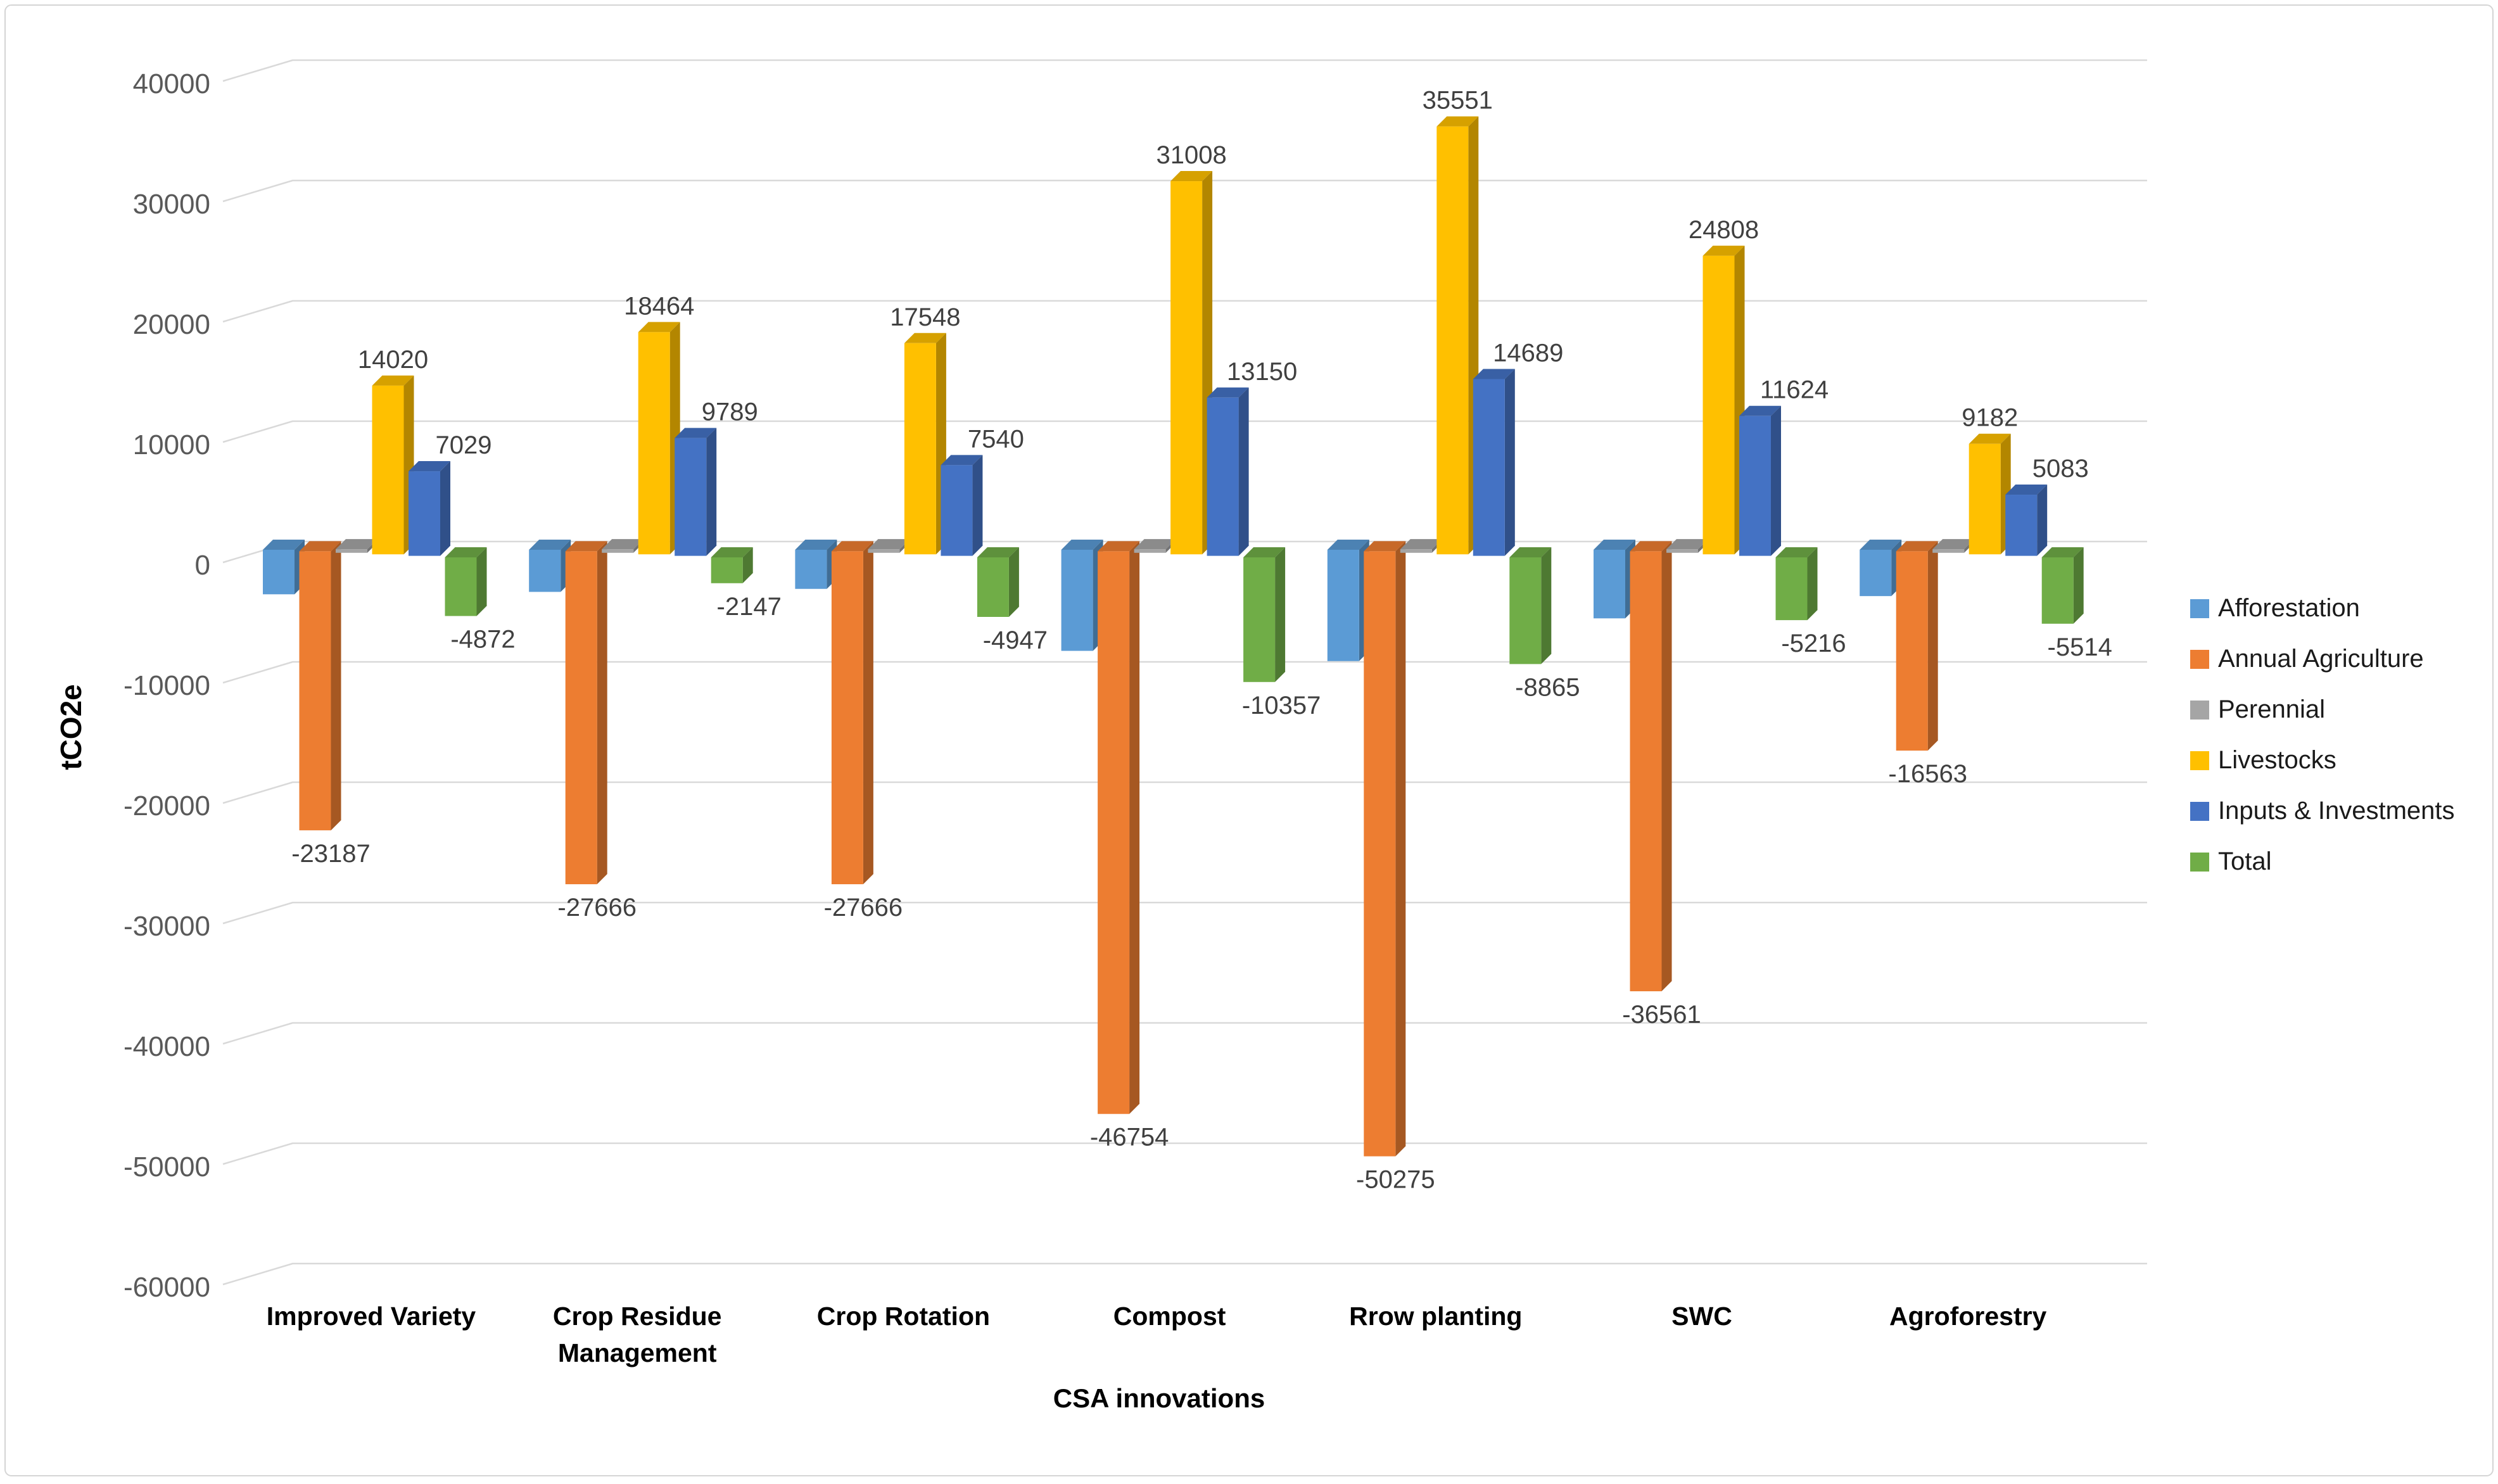 This screenshot has height=1484, width=2498. Describe the element at coordinates (696, 492) in the screenshot. I see `bar-inputs-investments-crop-residue-management` at that location.